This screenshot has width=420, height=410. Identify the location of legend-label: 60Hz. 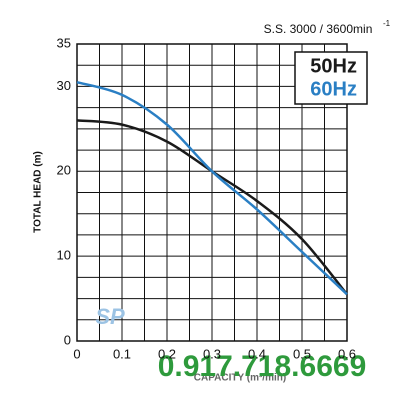
(333, 89).